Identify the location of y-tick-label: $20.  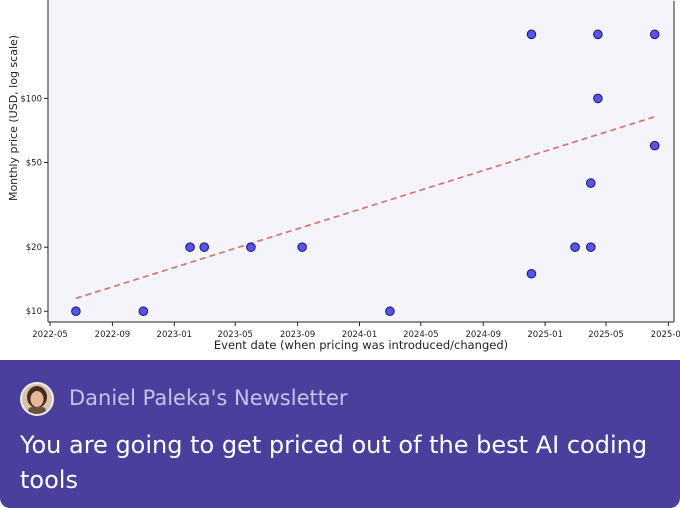
(34, 248).